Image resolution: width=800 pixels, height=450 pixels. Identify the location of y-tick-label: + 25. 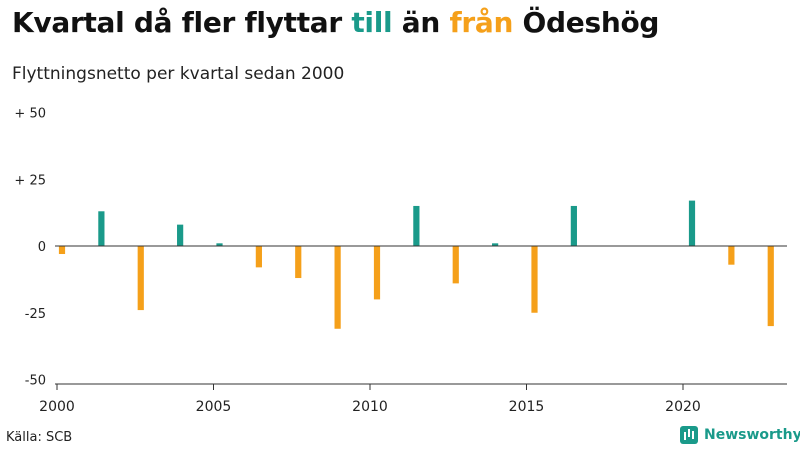
(30, 180).